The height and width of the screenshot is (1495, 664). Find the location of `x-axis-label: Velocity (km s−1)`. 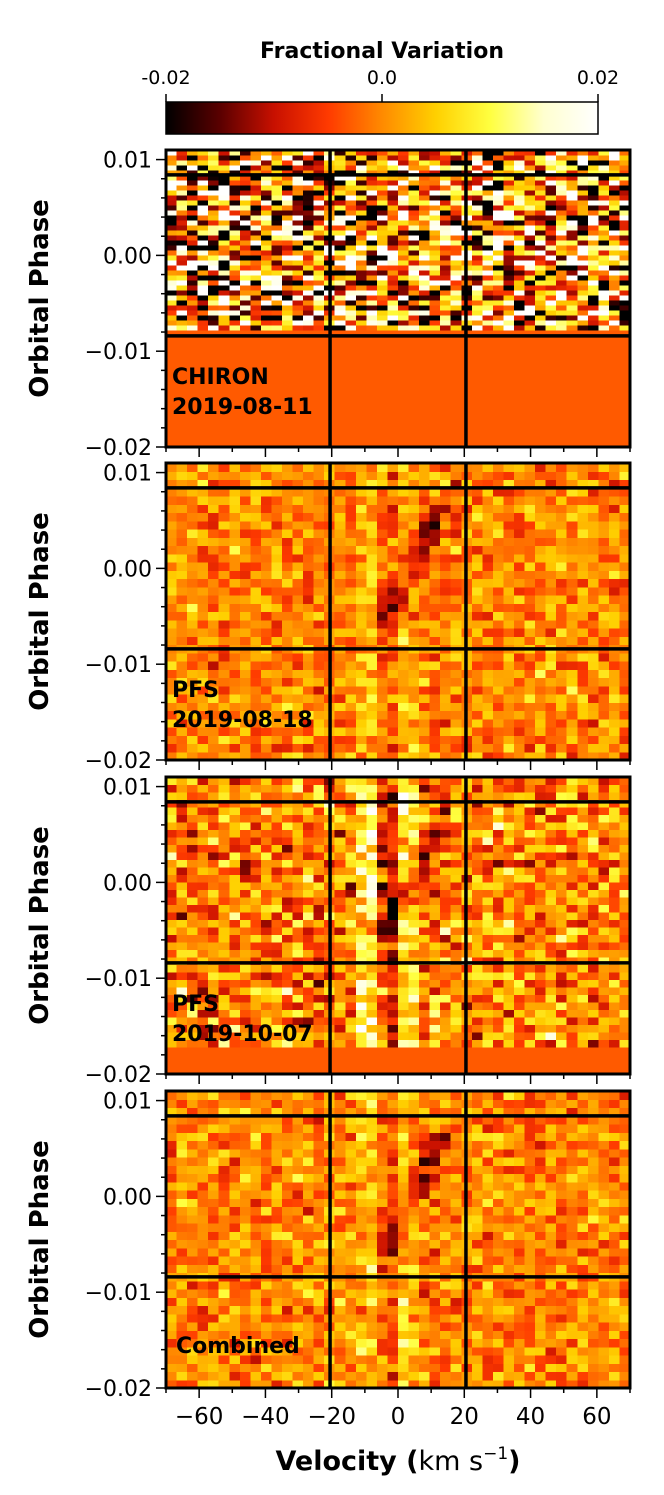

x-axis-label: Velocity (km s−1) is located at coordinates (397, 1460).